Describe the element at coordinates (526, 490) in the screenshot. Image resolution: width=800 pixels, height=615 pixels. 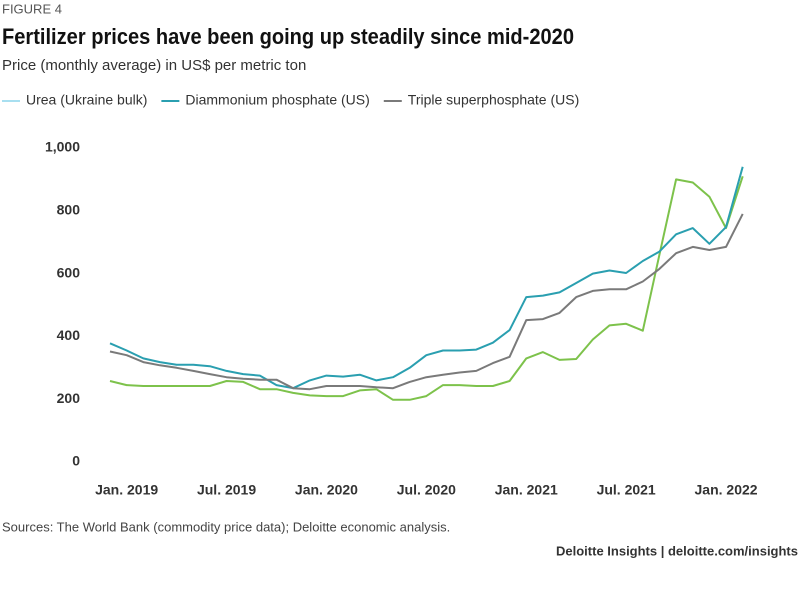
I see `x-tick-label: Jan. 2021` at that location.